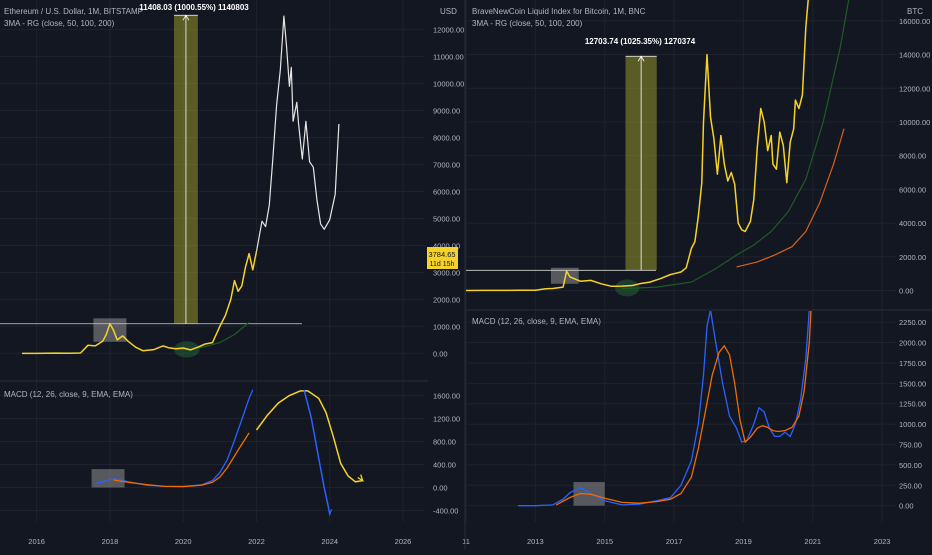 The width and height of the screenshot is (932, 555). I want to click on time-tick-label: 2021, so click(812, 541).